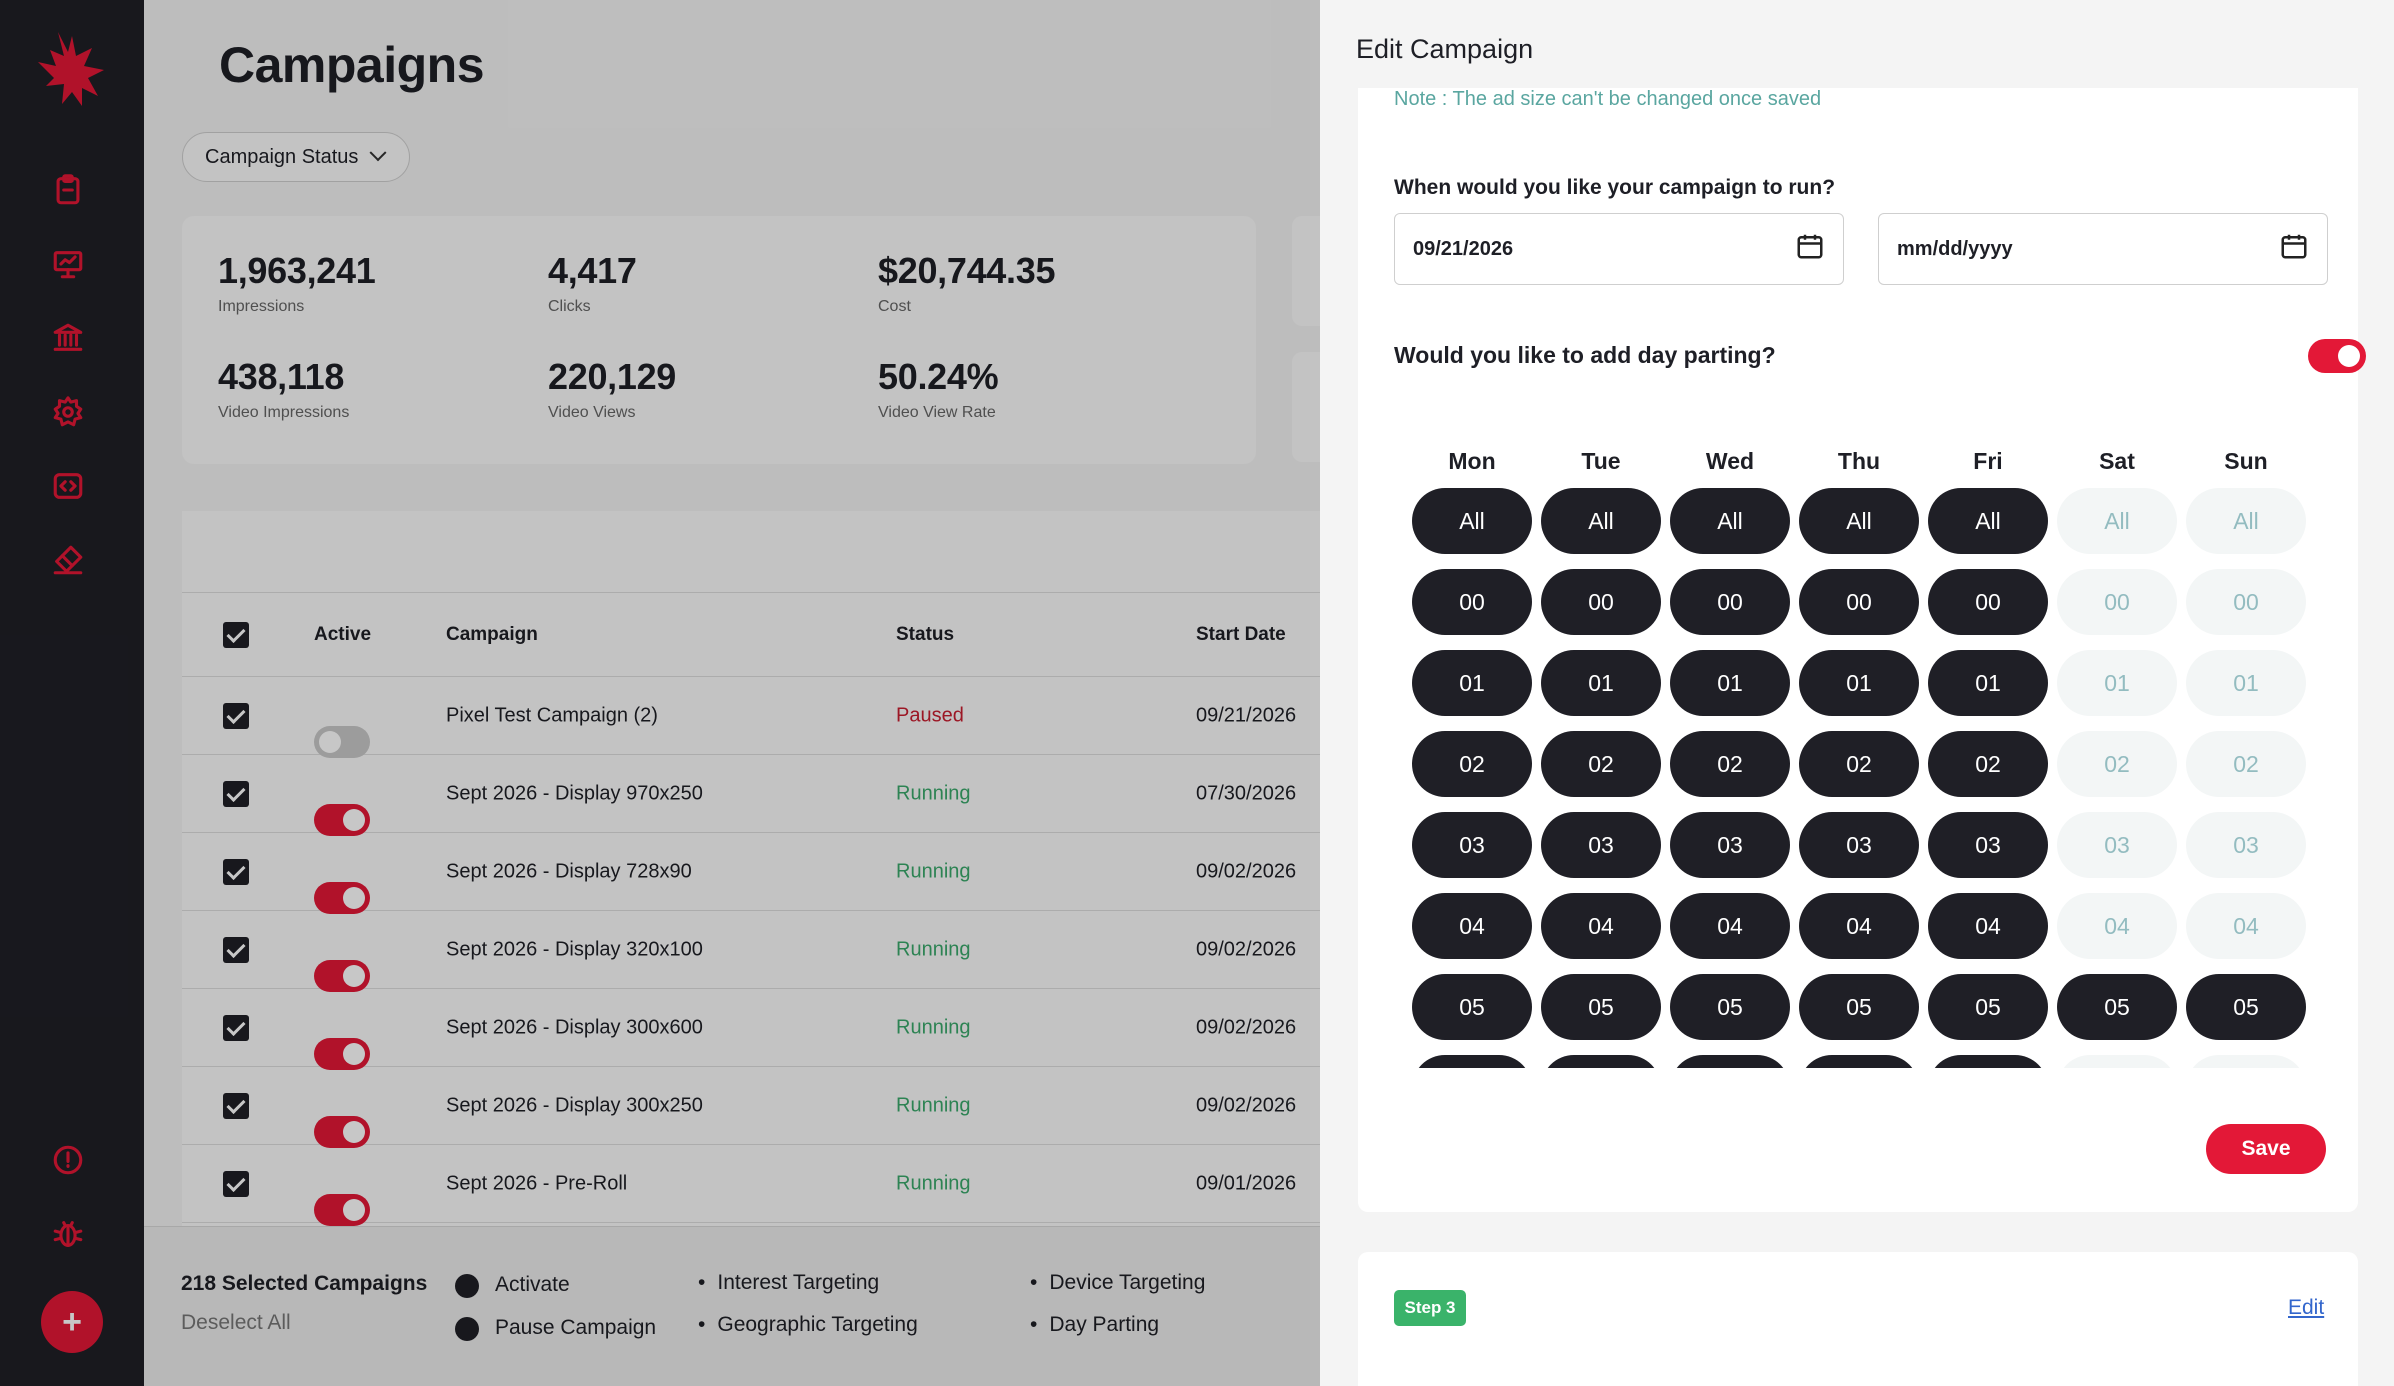 This screenshot has width=2394, height=1386. I want to click on bank-icon, so click(68, 338).